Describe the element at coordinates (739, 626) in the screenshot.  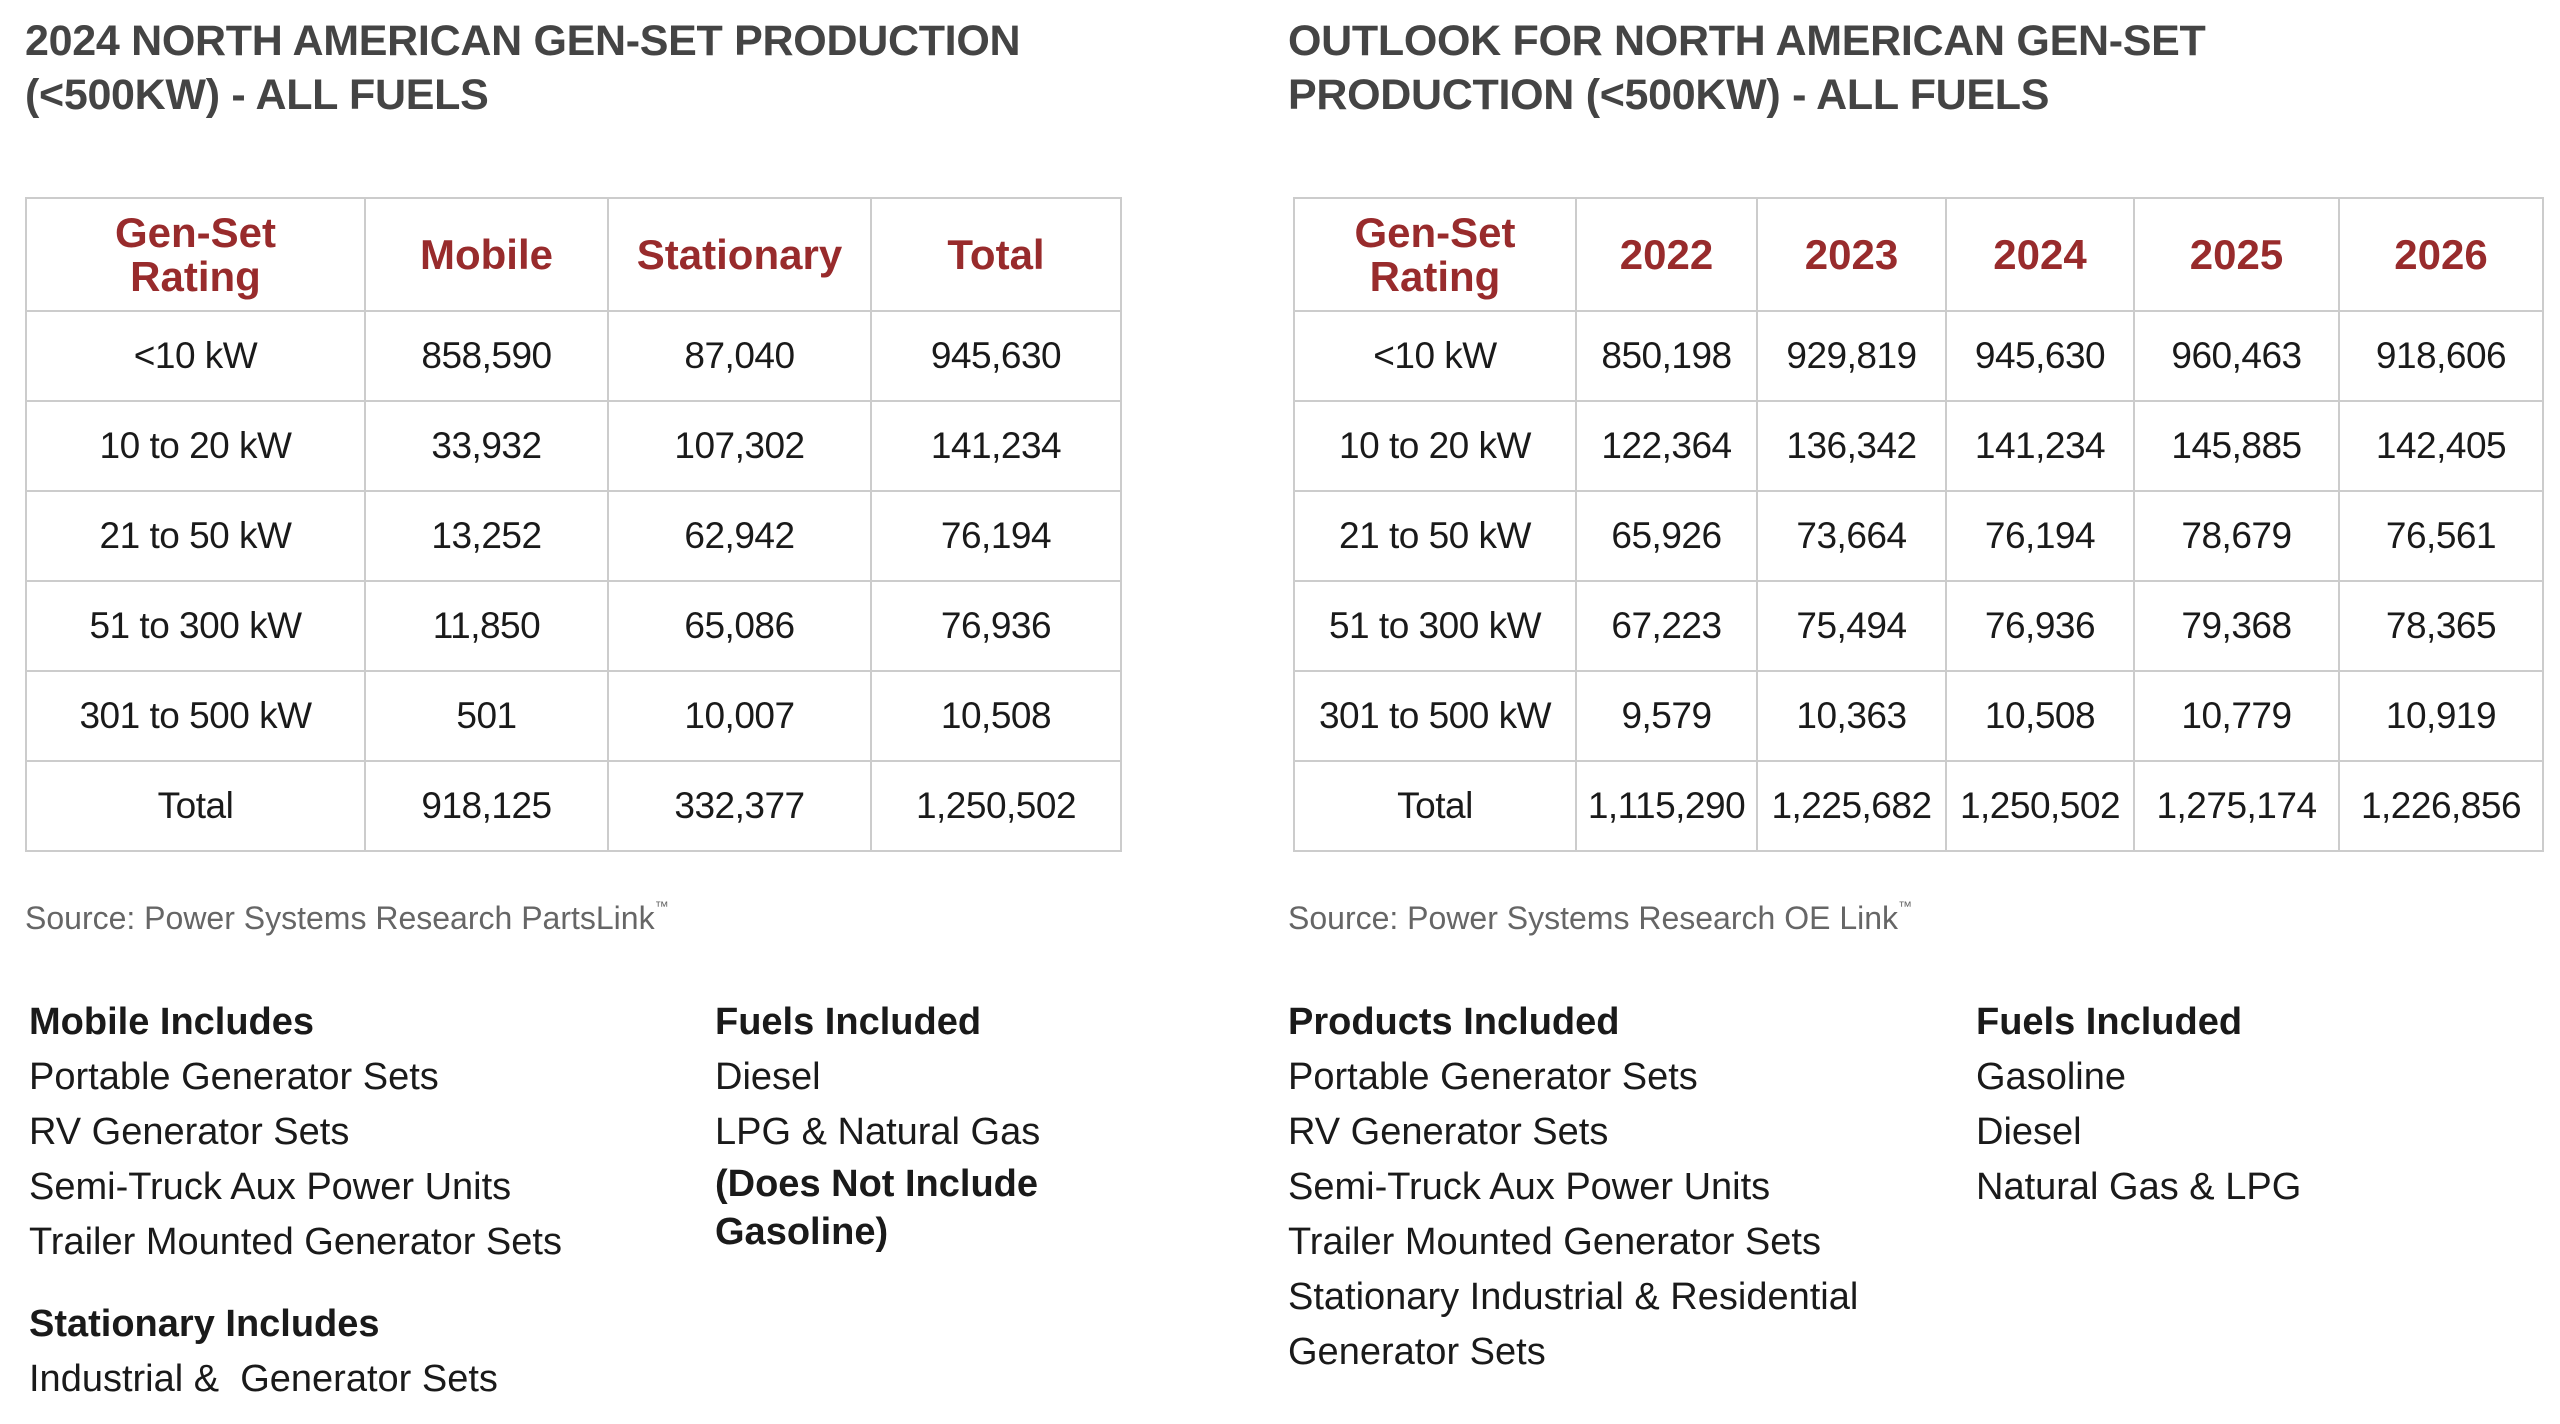
I see `value-cell: 65,086` at that location.